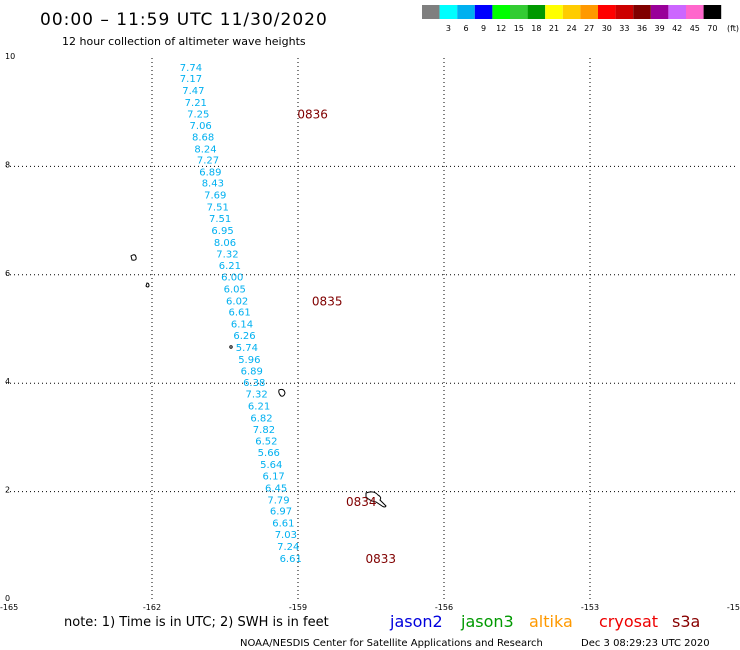 The image size is (740, 650). I want to click on colorbar-label: 33, so click(624, 28).